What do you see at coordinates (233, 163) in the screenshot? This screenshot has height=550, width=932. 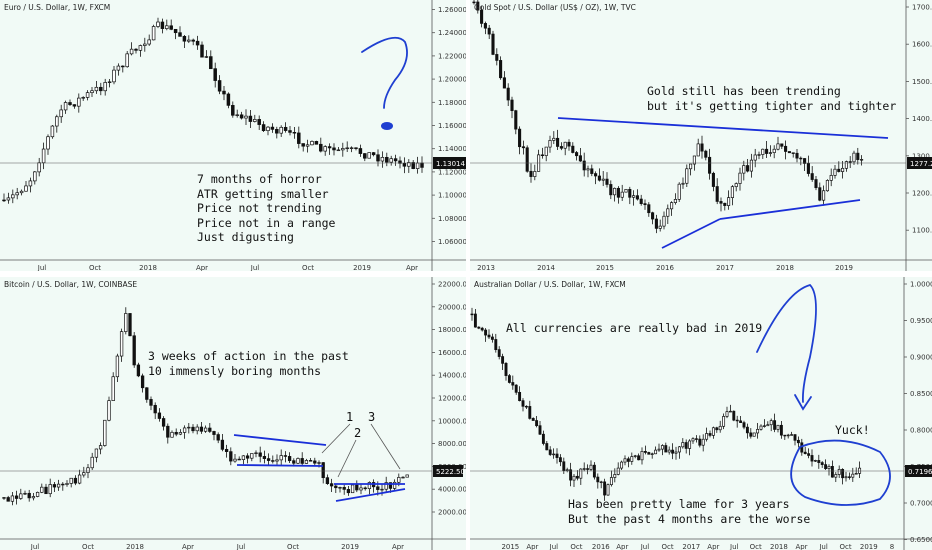 I see `last-price-tag: 1.13014` at bounding box center [233, 163].